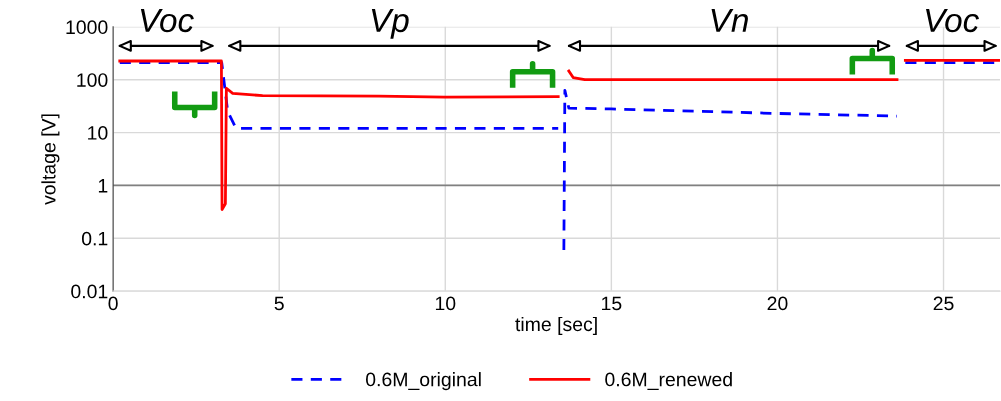 The height and width of the screenshot is (401, 1001). I want to click on x-tick-label: 25, so click(943, 303).